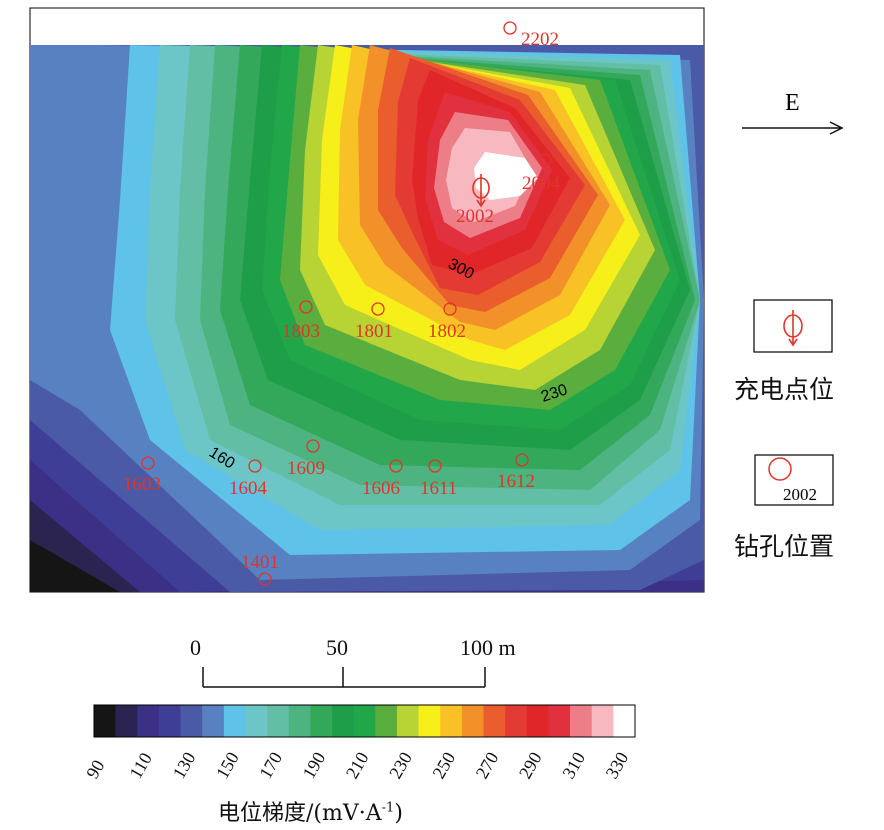 This screenshot has height=830, width=884. Describe the element at coordinates (270, 765) in the screenshot. I see `colorbar-tick-label: 170` at that location.